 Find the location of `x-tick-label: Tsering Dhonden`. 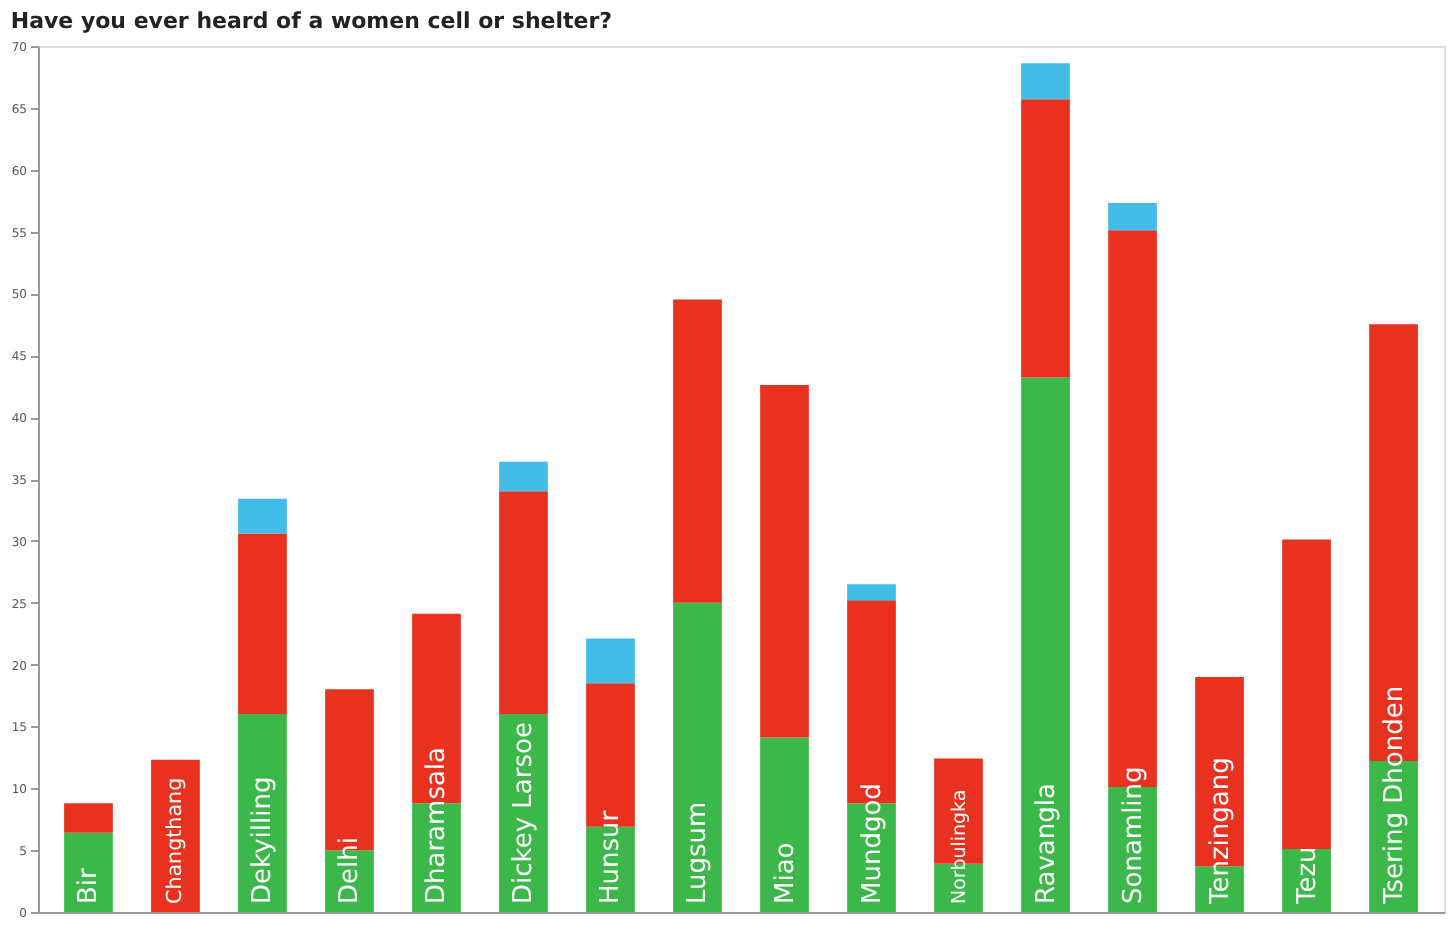

x-tick-label: Tsering Dhonden is located at coordinates (1394, 795).